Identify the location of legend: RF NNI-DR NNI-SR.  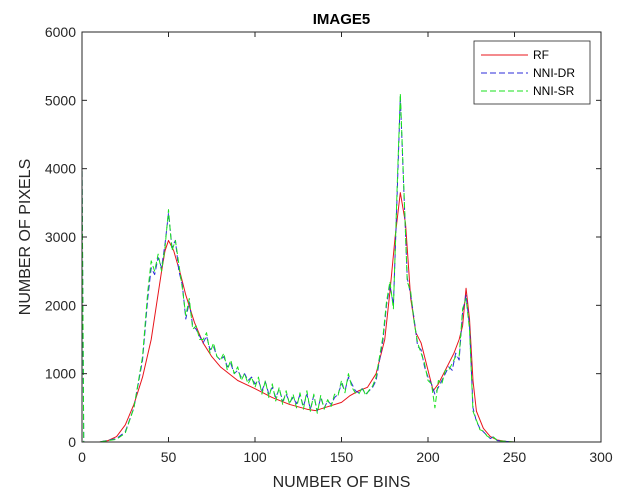
(532, 72).